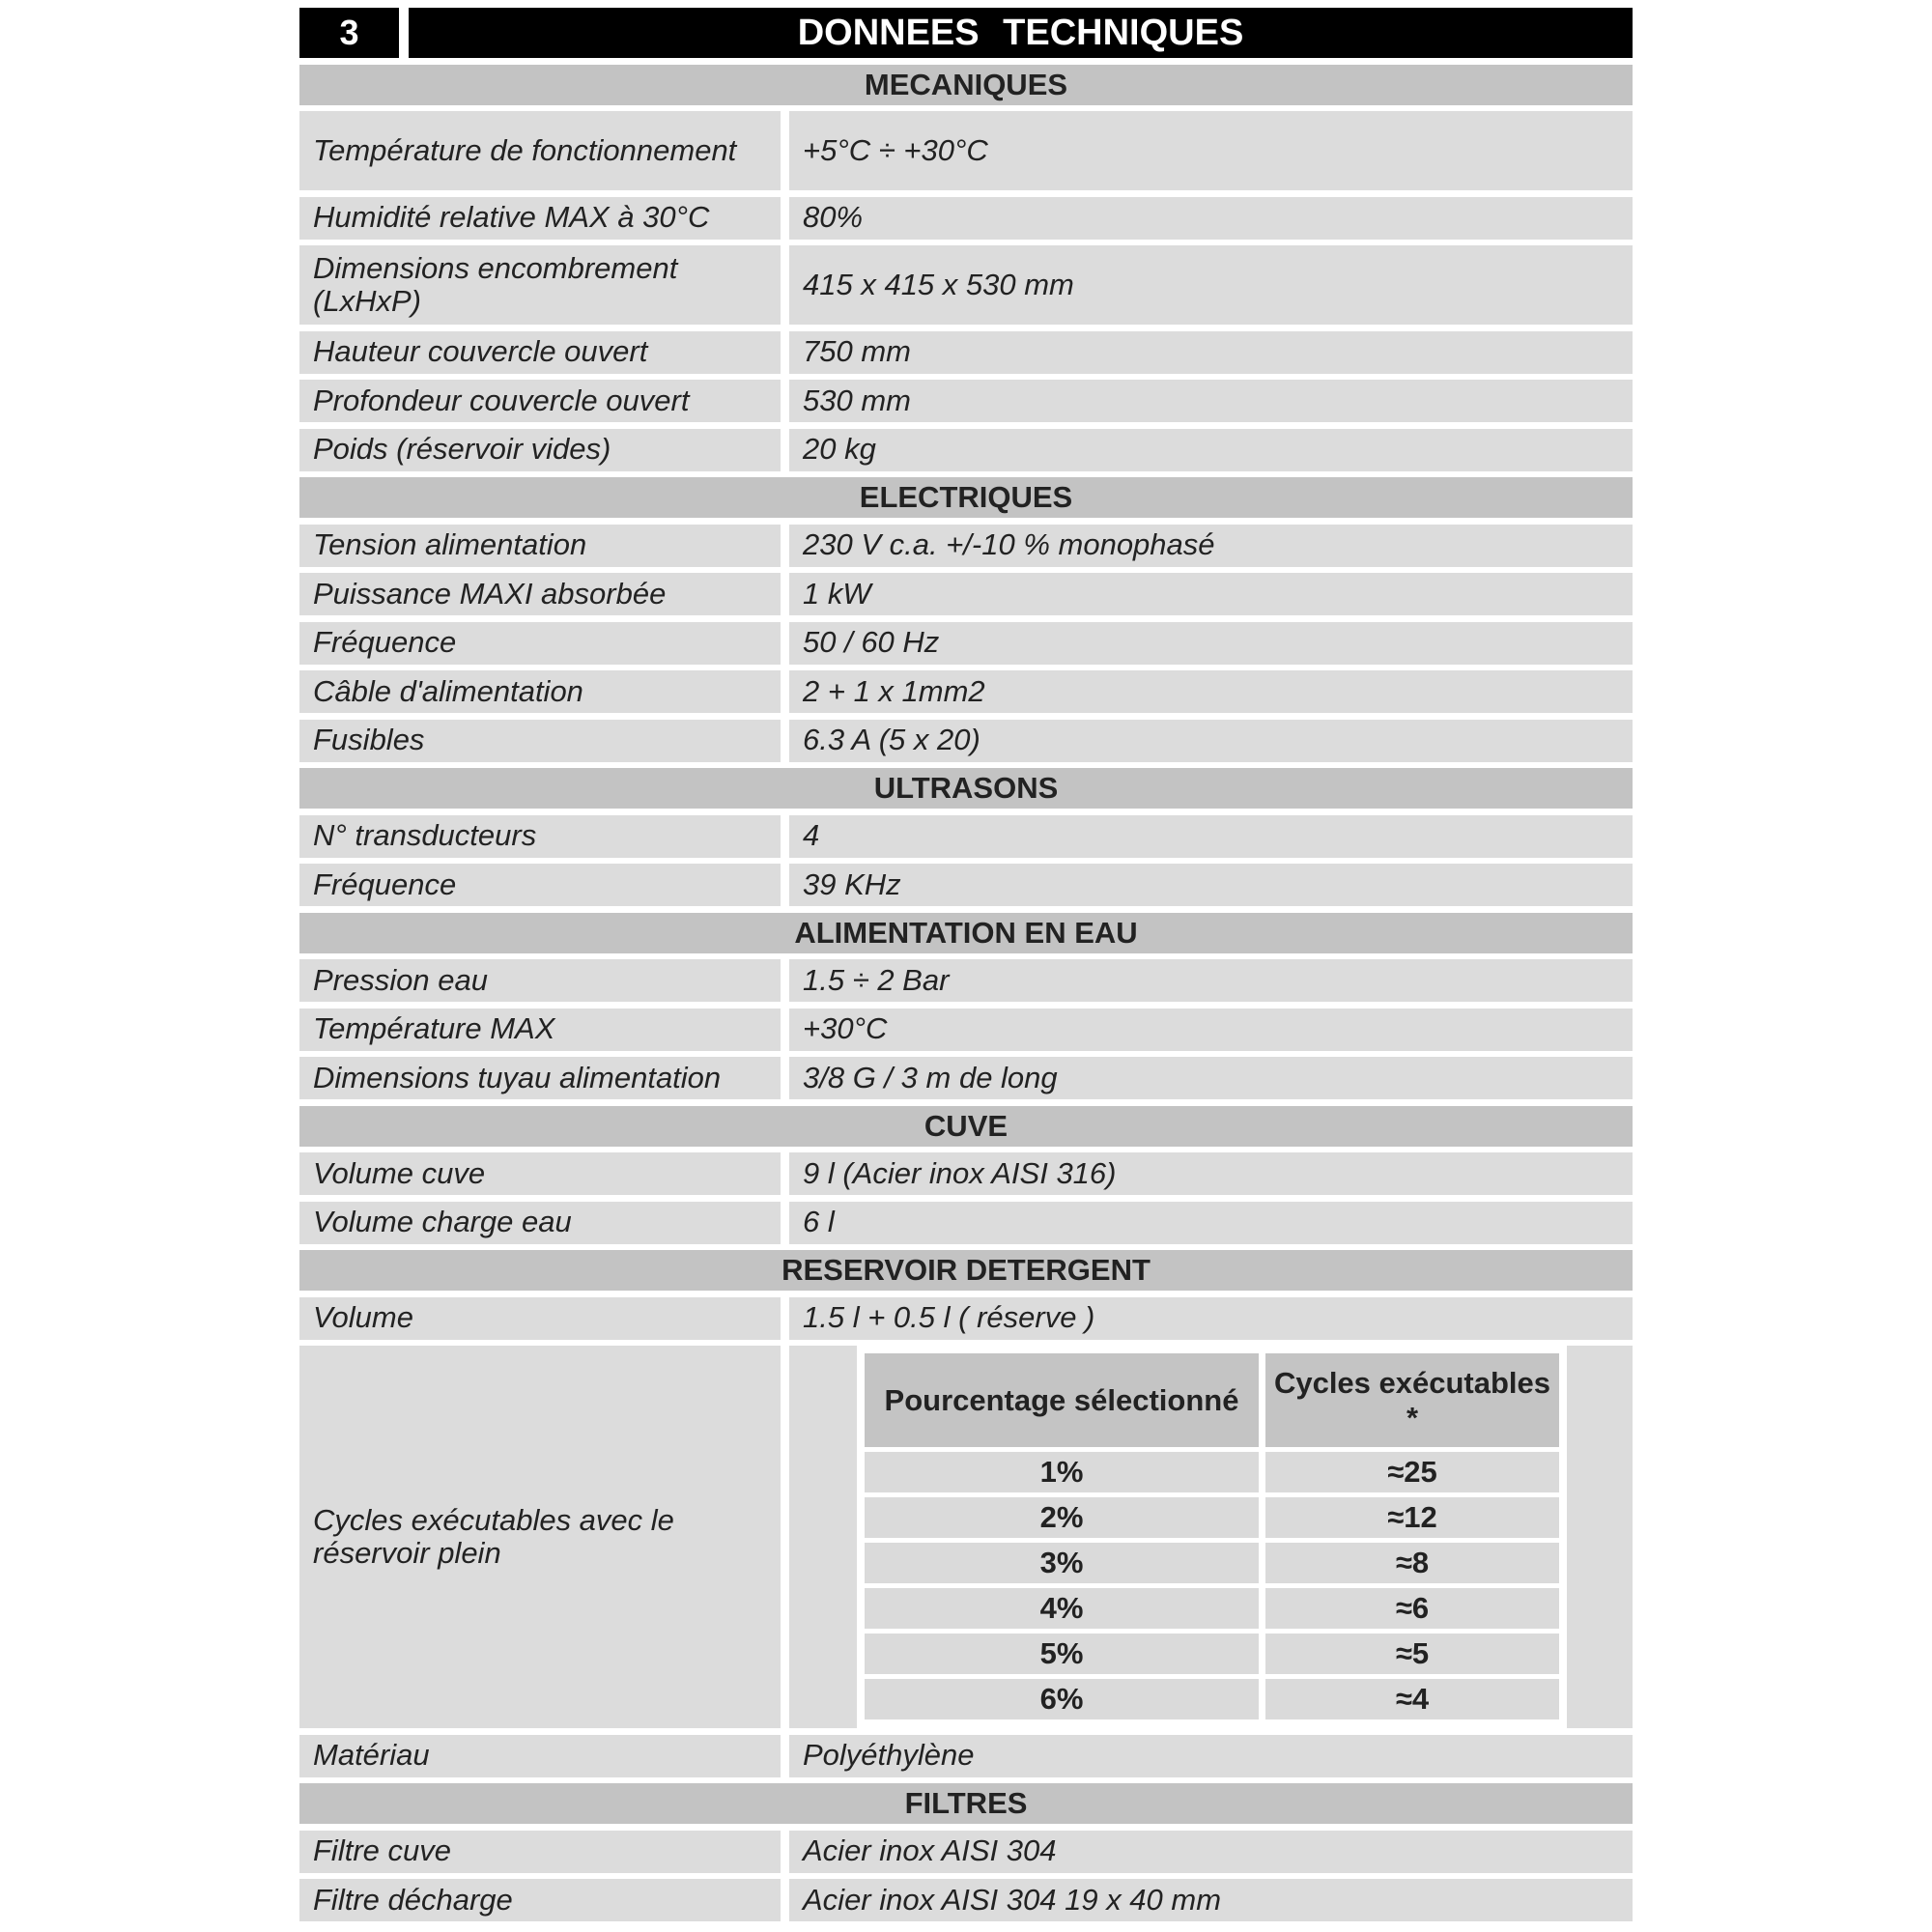 Image resolution: width=1932 pixels, height=1932 pixels. Describe the element at coordinates (1211, 594) in the screenshot. I see `row-value: 1 kW` at that location.